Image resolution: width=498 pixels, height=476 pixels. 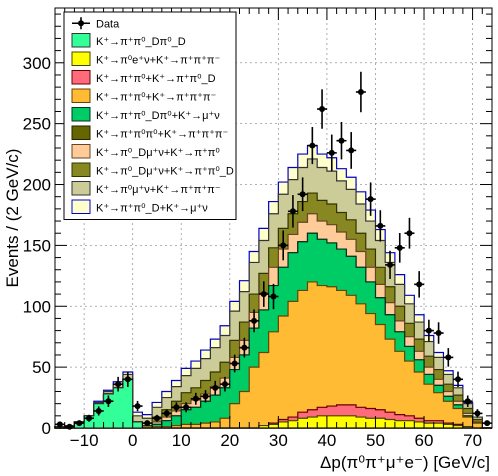 What do you see at coordinates (158, 116) in the screenshot?
I see `legend-label: K⁺→π⁺π⁰_Dπ⁰+K⁺→μ⁺ν` at bounding box center [158, 116].